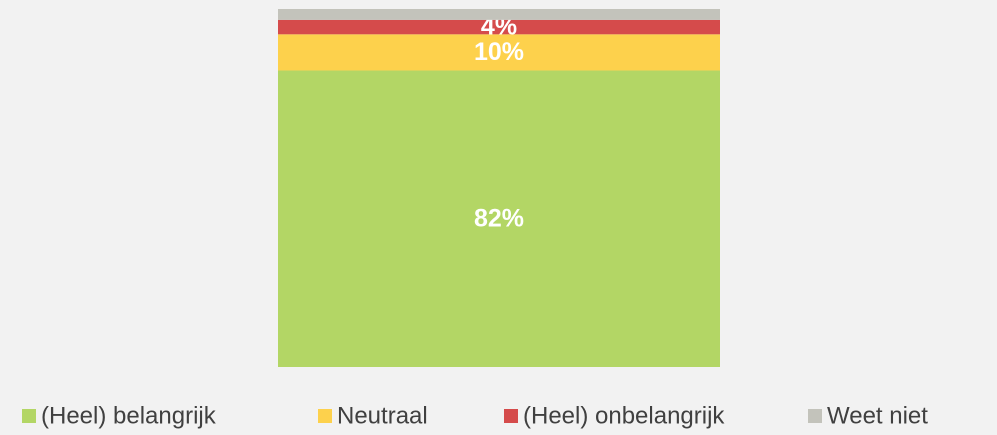 The width and height of the screenshot is (997, 435). Describe the element at coordinates (624, 415) in the screenshot. I see `legend-label: (Heel) onbelangrijk` at that location.